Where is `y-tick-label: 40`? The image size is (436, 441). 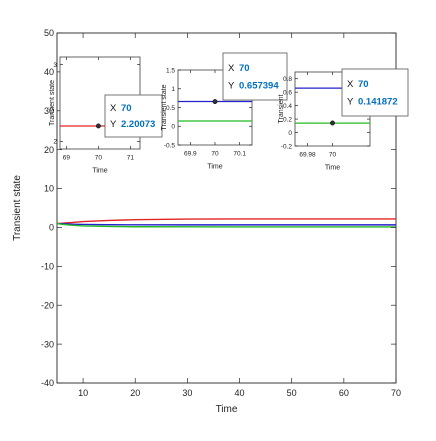 y-tick-label: 40 is located at coordinates (49, 72).